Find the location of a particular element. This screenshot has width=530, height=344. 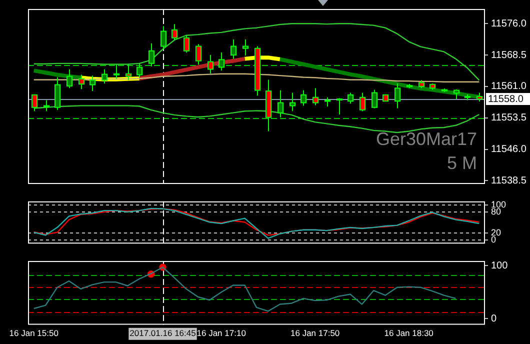

x-tick-label: 2017.01.16 16:45 is located at coordinates (163, 333).